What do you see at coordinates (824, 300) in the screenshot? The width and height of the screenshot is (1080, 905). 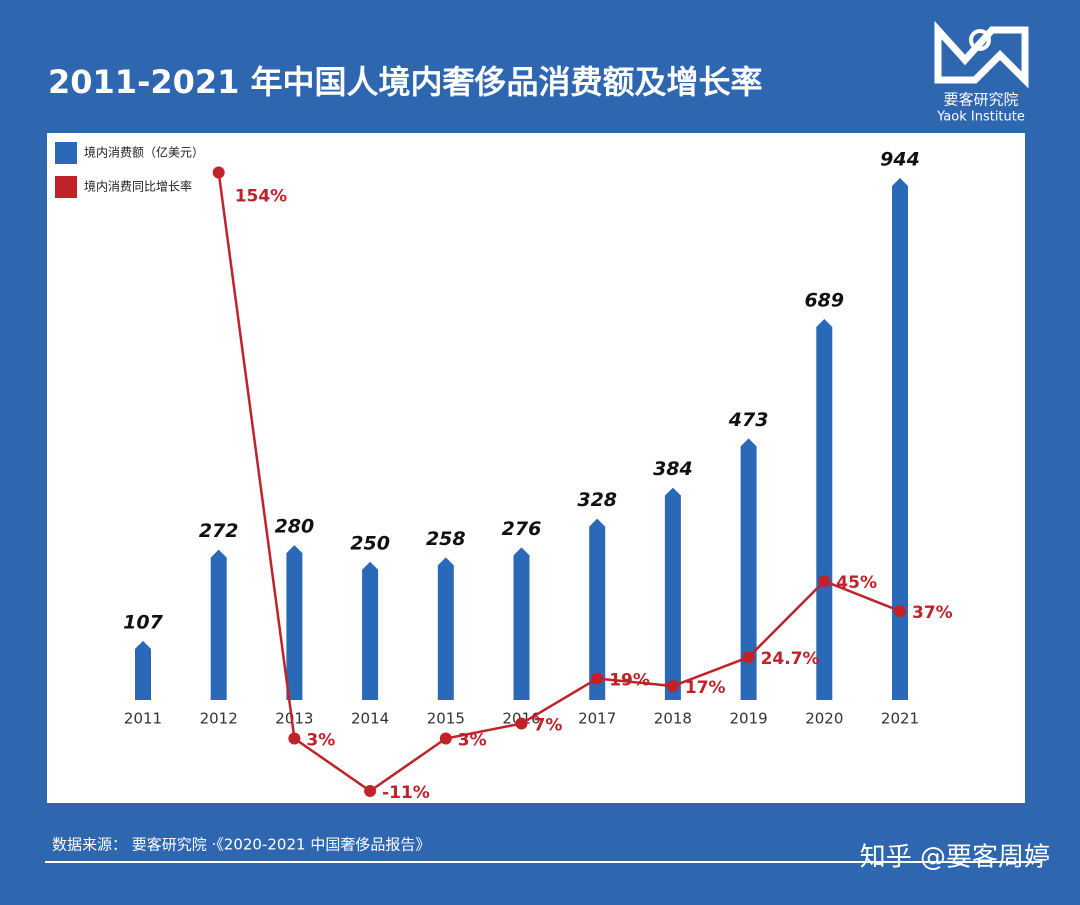 I see `bar-value-label: 689` at bounding box center [824, 300].